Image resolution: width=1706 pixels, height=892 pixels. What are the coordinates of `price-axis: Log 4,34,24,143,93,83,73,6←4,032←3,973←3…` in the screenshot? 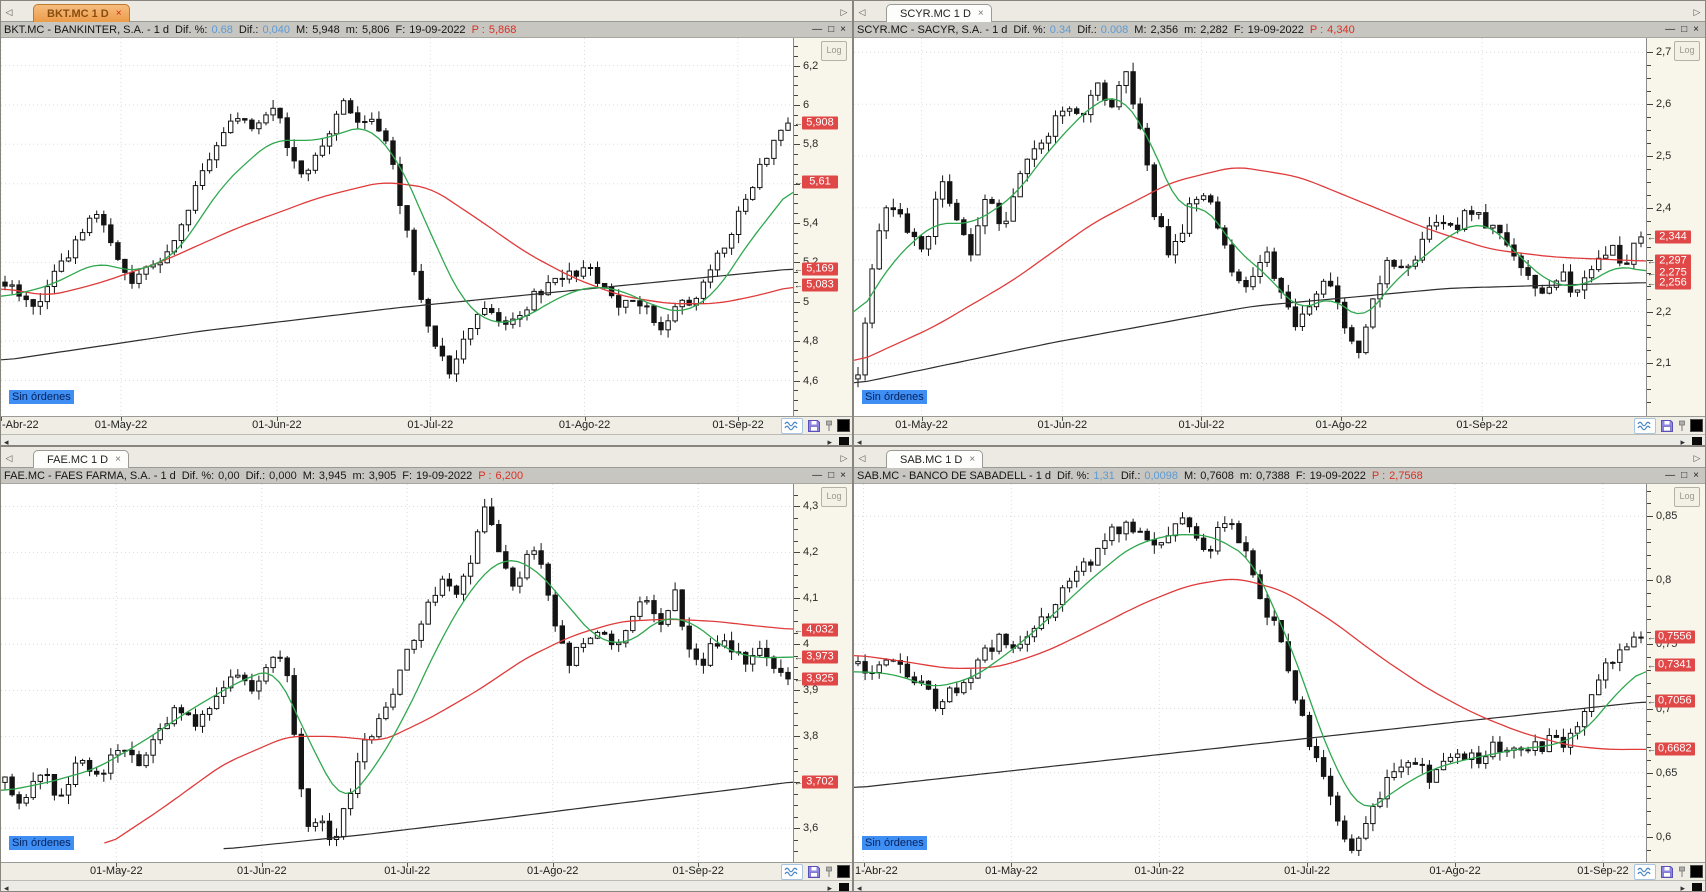 It's located at (822, 673).